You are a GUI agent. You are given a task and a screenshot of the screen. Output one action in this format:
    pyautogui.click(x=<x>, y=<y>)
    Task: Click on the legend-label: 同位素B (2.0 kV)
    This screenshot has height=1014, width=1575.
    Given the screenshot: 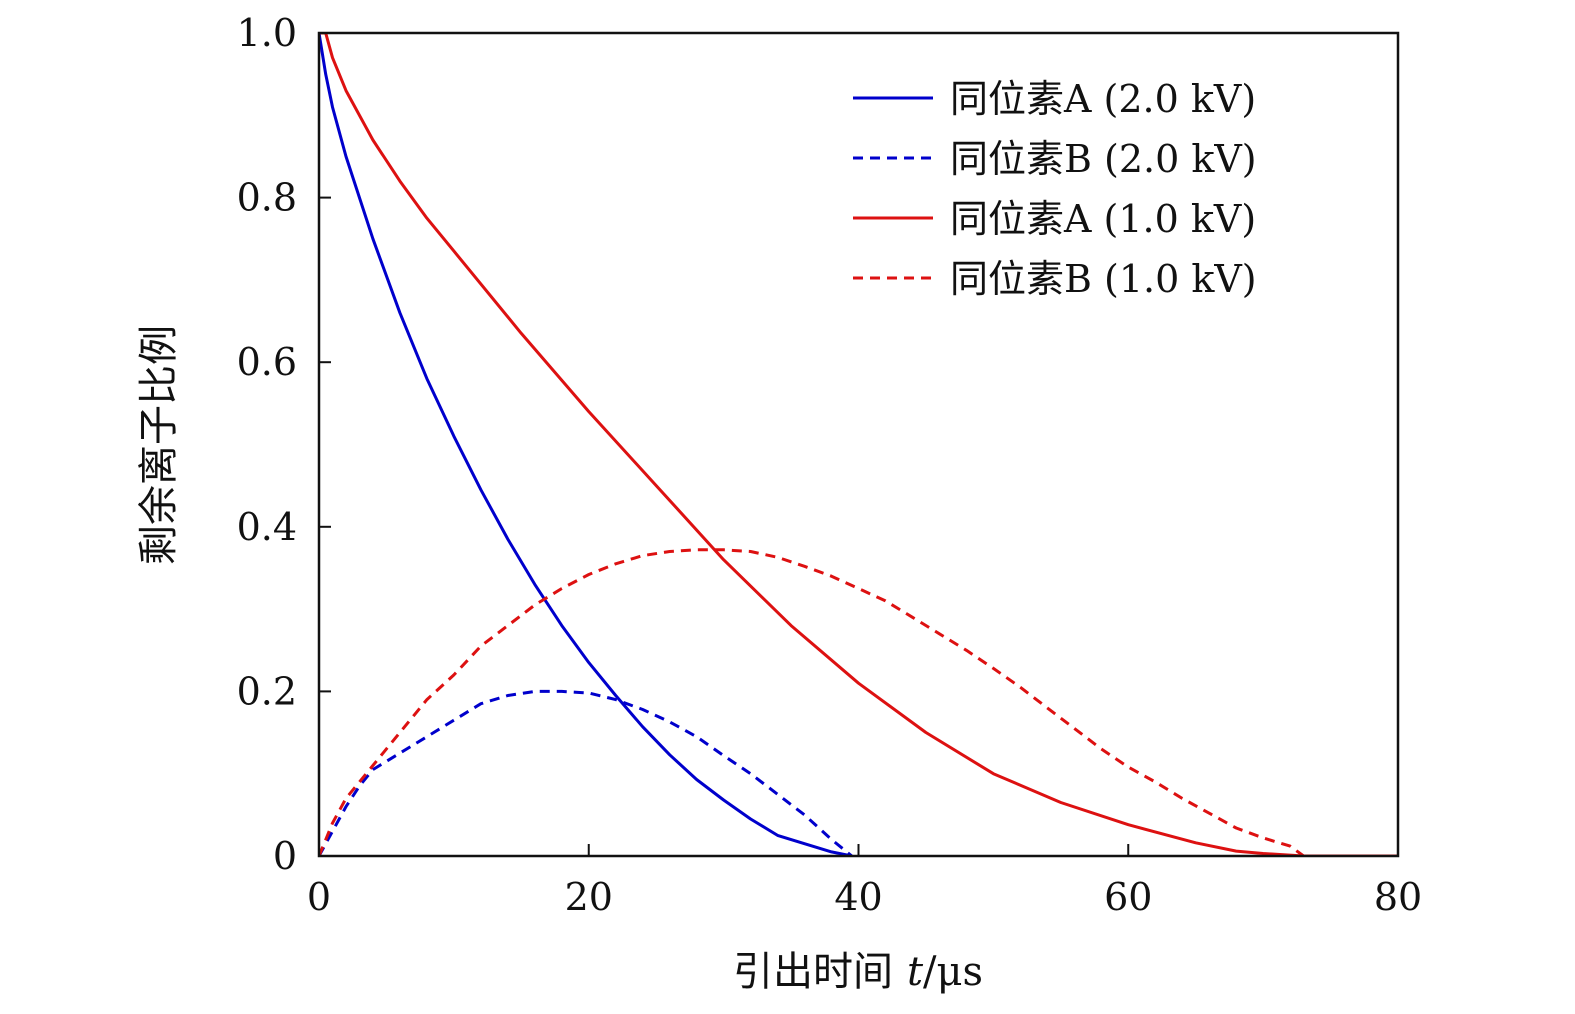 What is the action you would take?
    pyautogui.click(x=1103, y=159)
    